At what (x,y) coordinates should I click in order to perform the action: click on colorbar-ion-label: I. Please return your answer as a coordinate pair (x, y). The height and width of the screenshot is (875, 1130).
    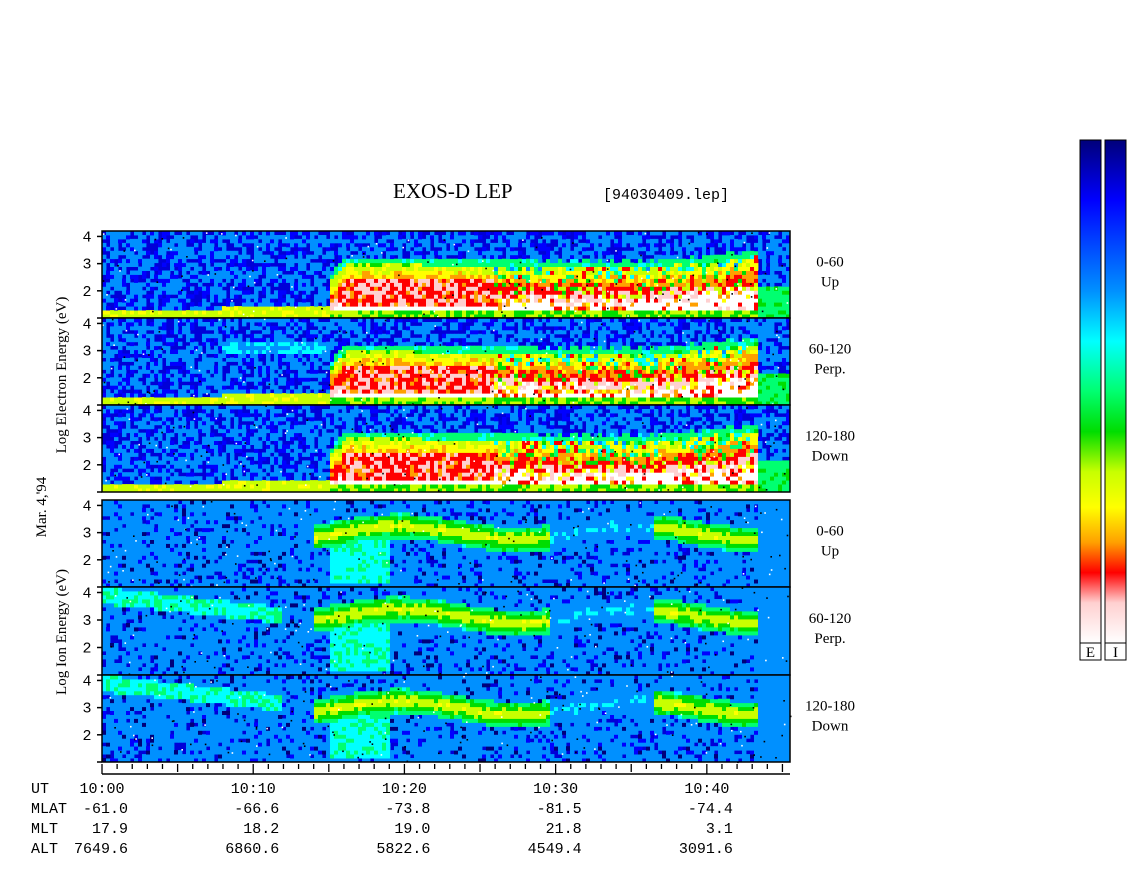
    Looking at the image, I should click on (1115, 653).